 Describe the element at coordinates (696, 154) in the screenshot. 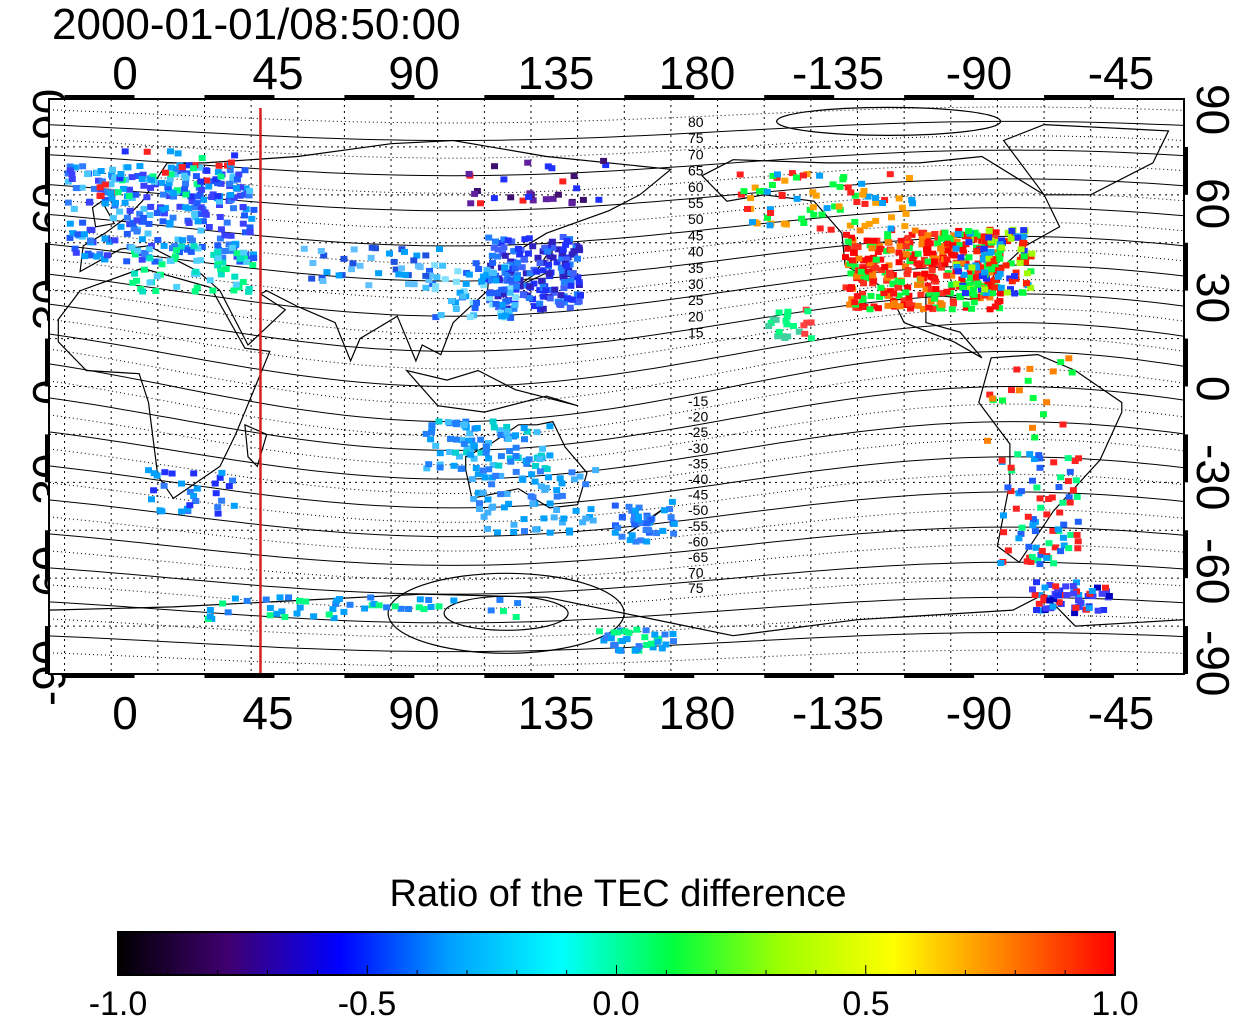

I see `contour-label: 70` at that location.